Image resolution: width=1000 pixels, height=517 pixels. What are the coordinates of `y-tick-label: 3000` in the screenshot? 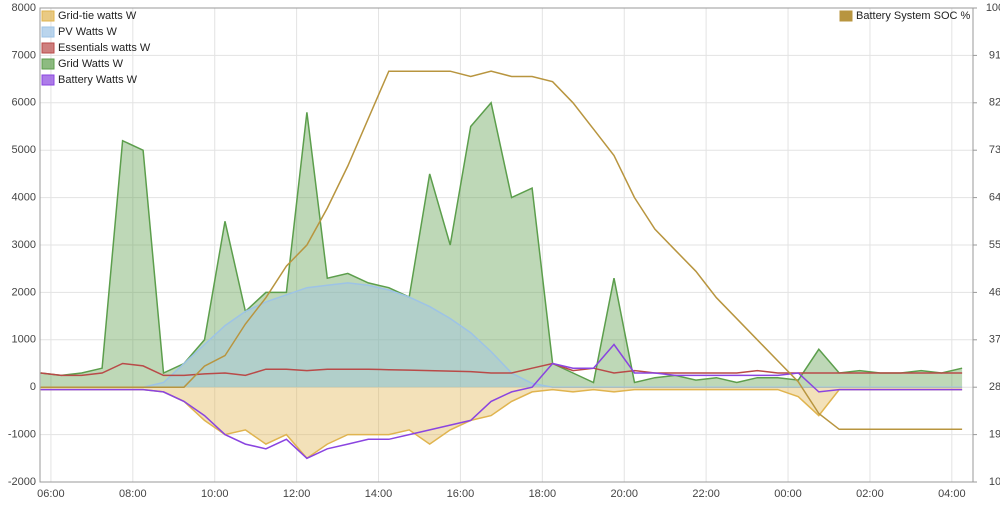 It's located at (24, 245).